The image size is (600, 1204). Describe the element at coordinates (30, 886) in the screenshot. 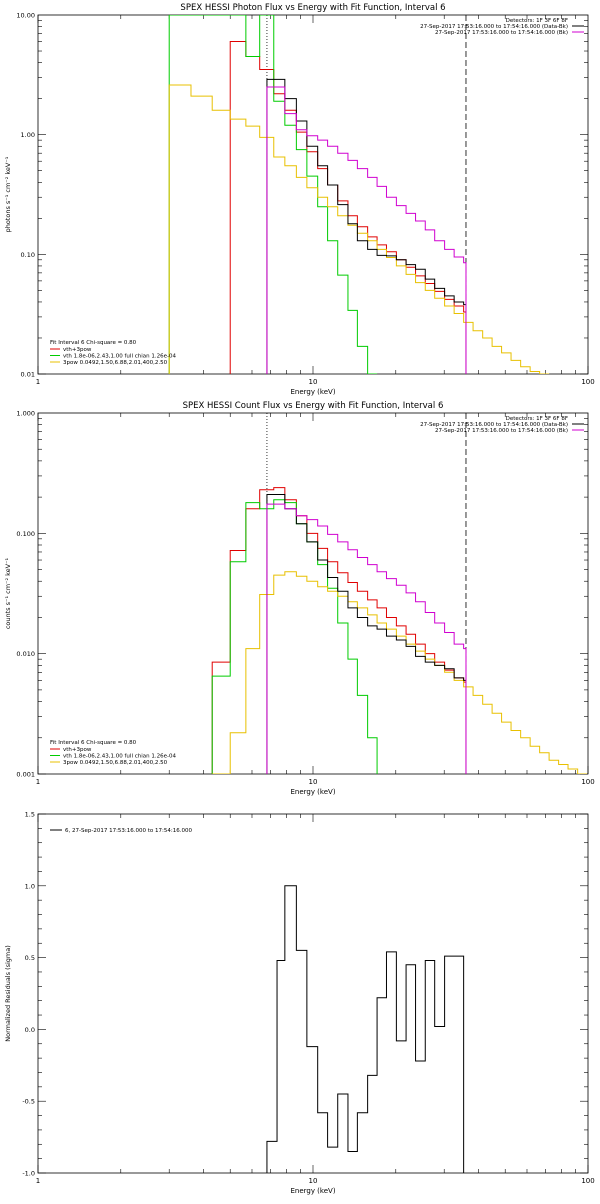

I see `y-tick-label: 1.0` at that location.